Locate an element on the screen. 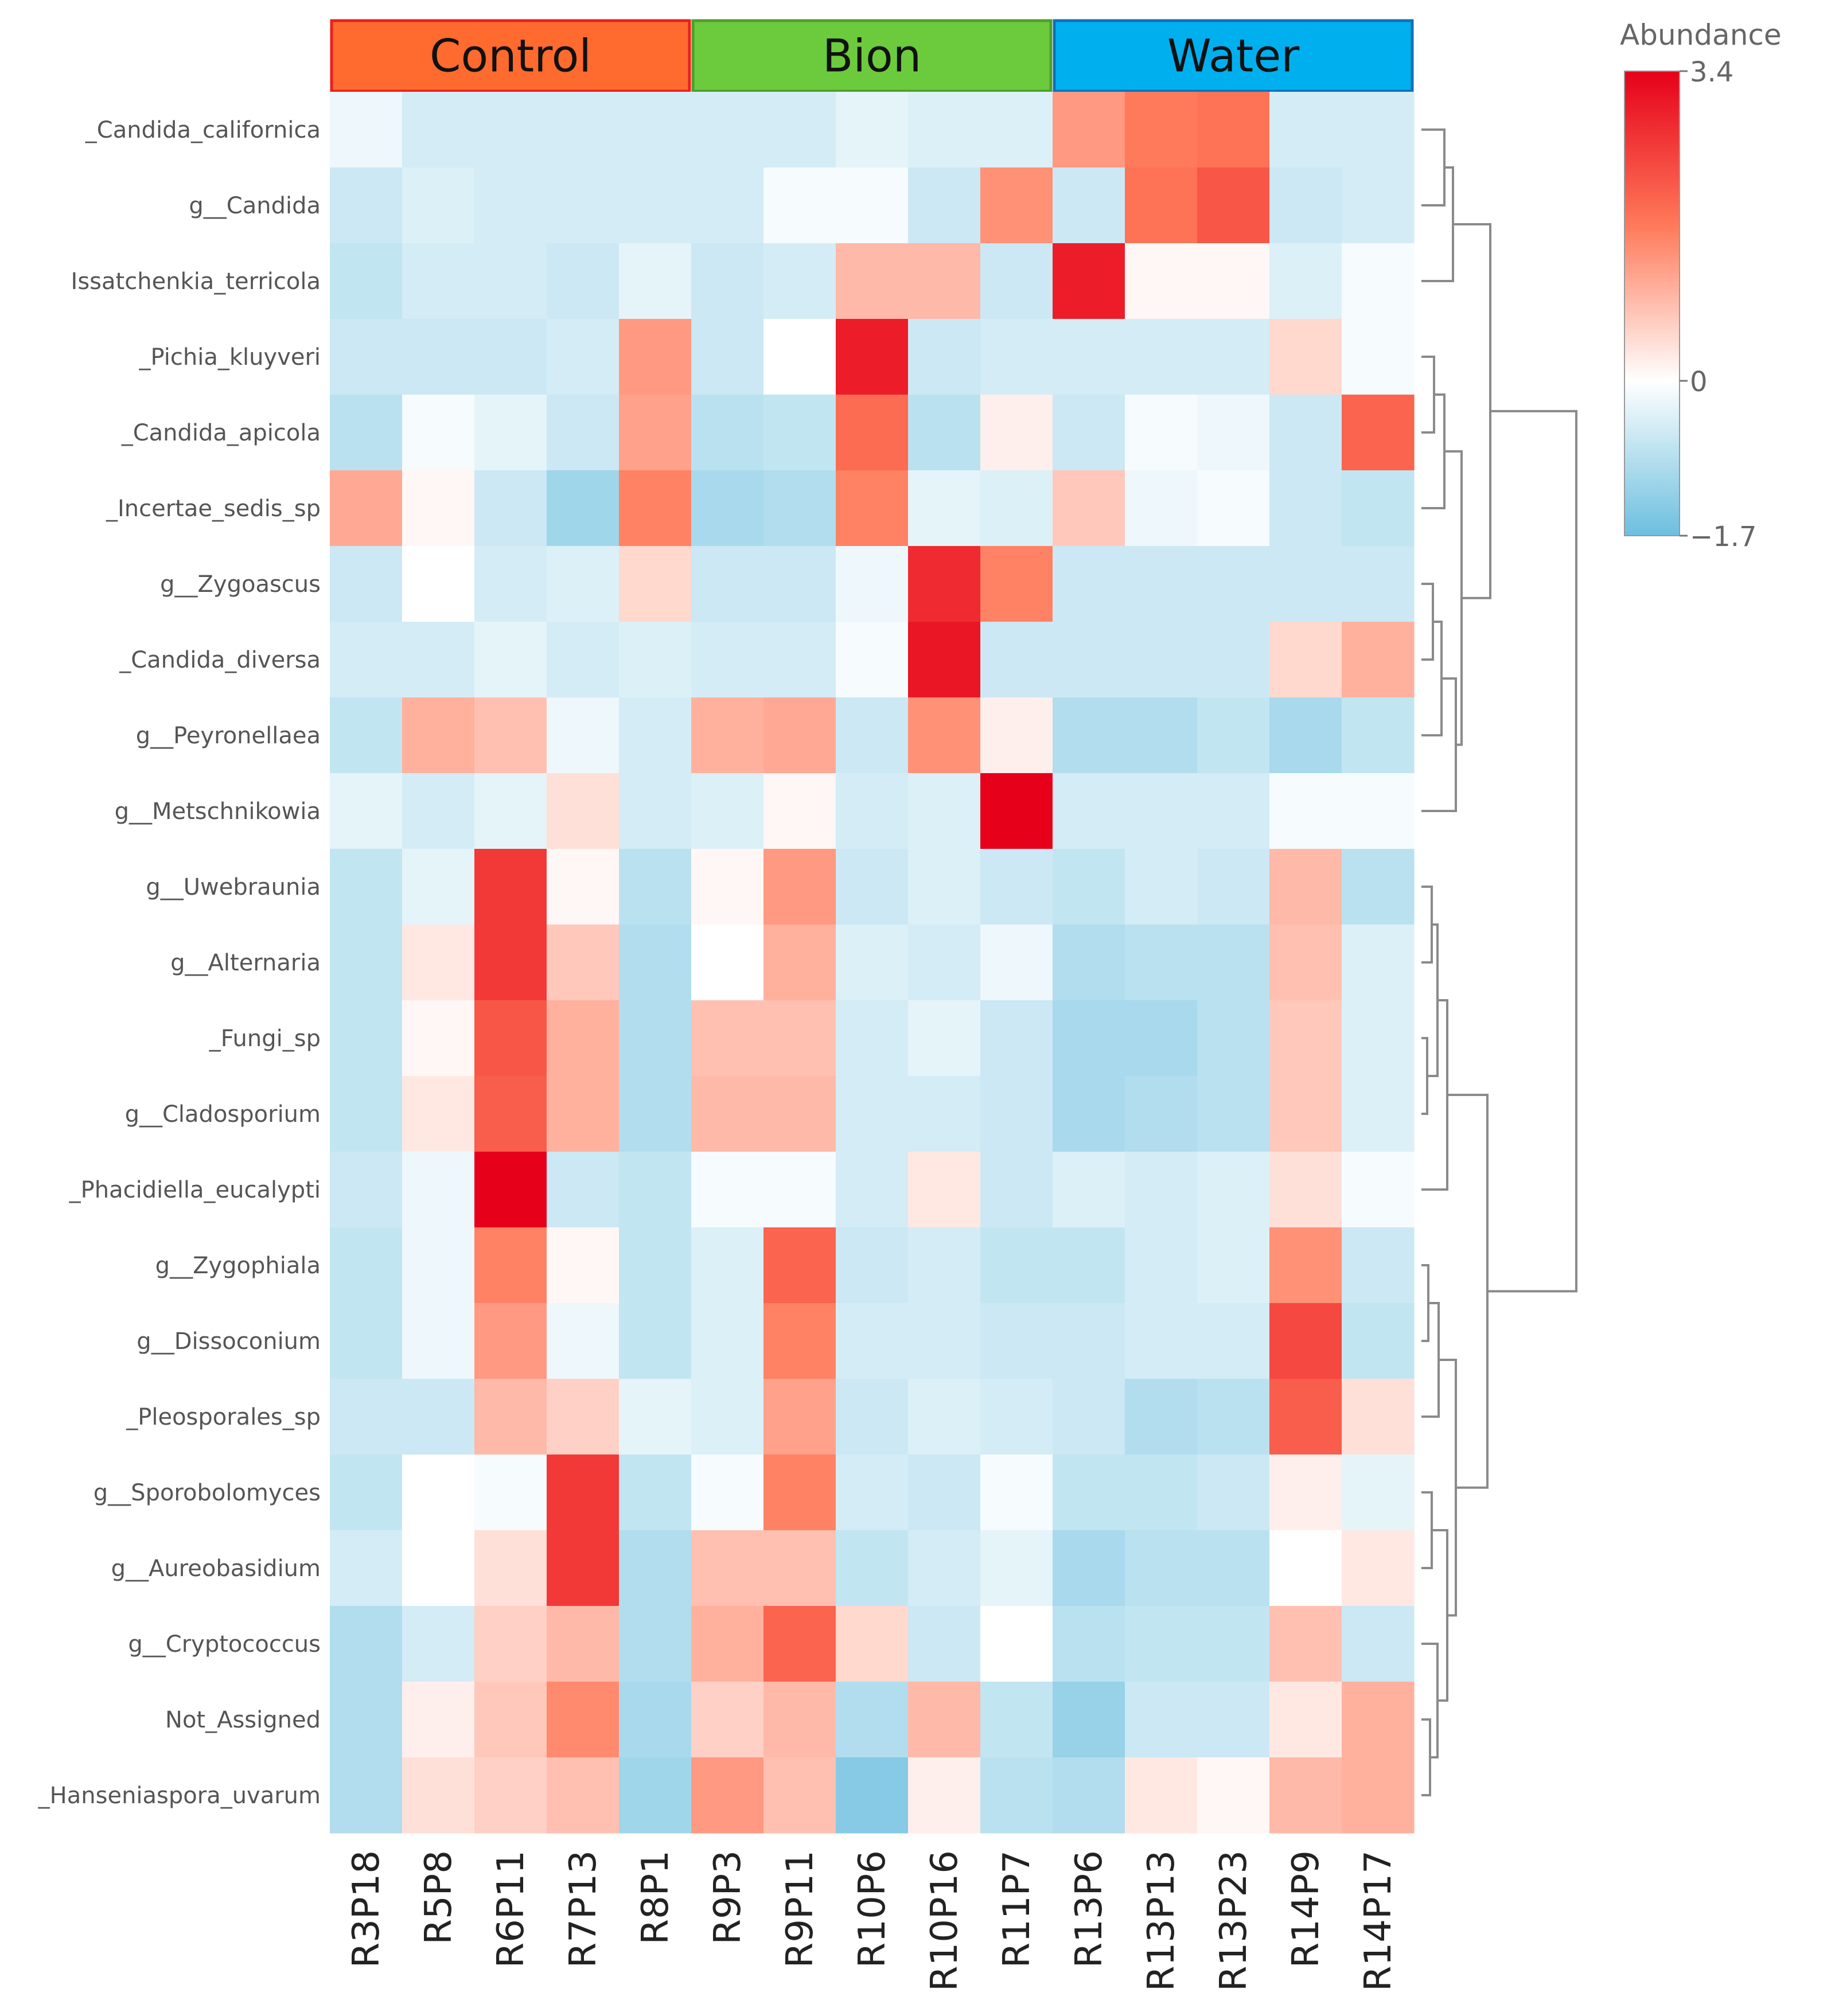  color-legend: Abundance 3.4 0 −1.7 is located at coordinates (1701, 285).